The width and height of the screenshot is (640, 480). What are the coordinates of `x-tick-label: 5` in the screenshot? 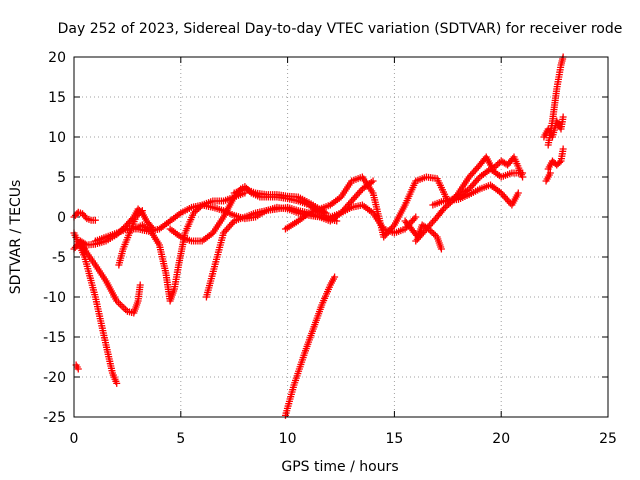 It's located at (180, 439).